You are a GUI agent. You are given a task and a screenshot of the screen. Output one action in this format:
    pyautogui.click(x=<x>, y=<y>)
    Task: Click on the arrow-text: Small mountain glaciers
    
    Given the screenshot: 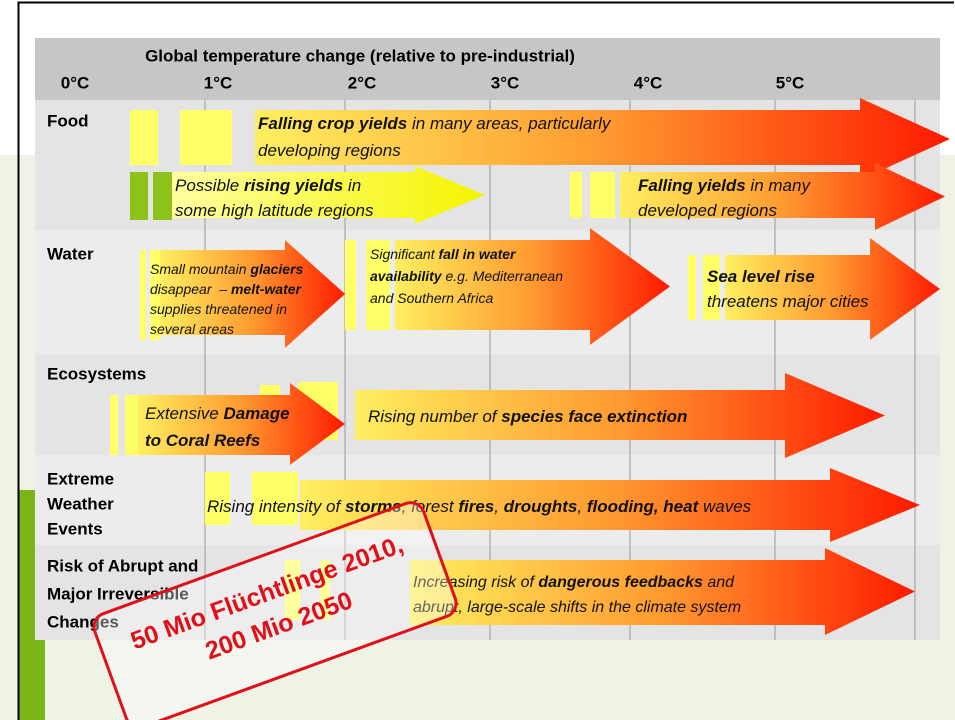 What is the action you would take?
    pyautogui.click(x=227, y=269)
    